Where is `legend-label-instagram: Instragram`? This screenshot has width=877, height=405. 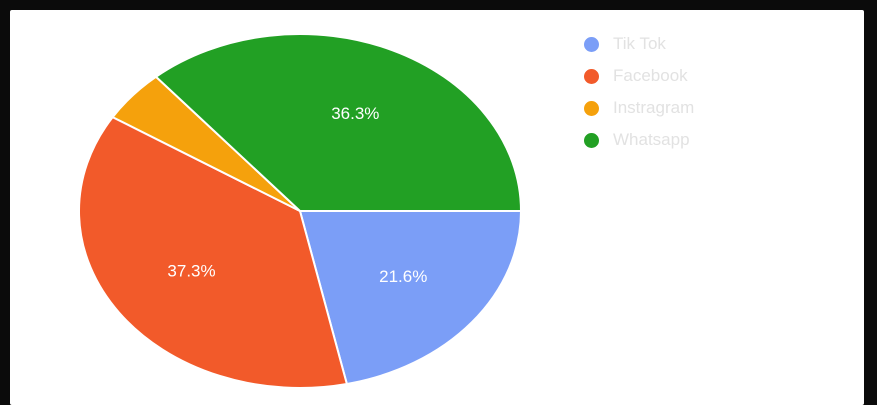 legend-label-instagram: Instragram is located at coordinates (654, 107).